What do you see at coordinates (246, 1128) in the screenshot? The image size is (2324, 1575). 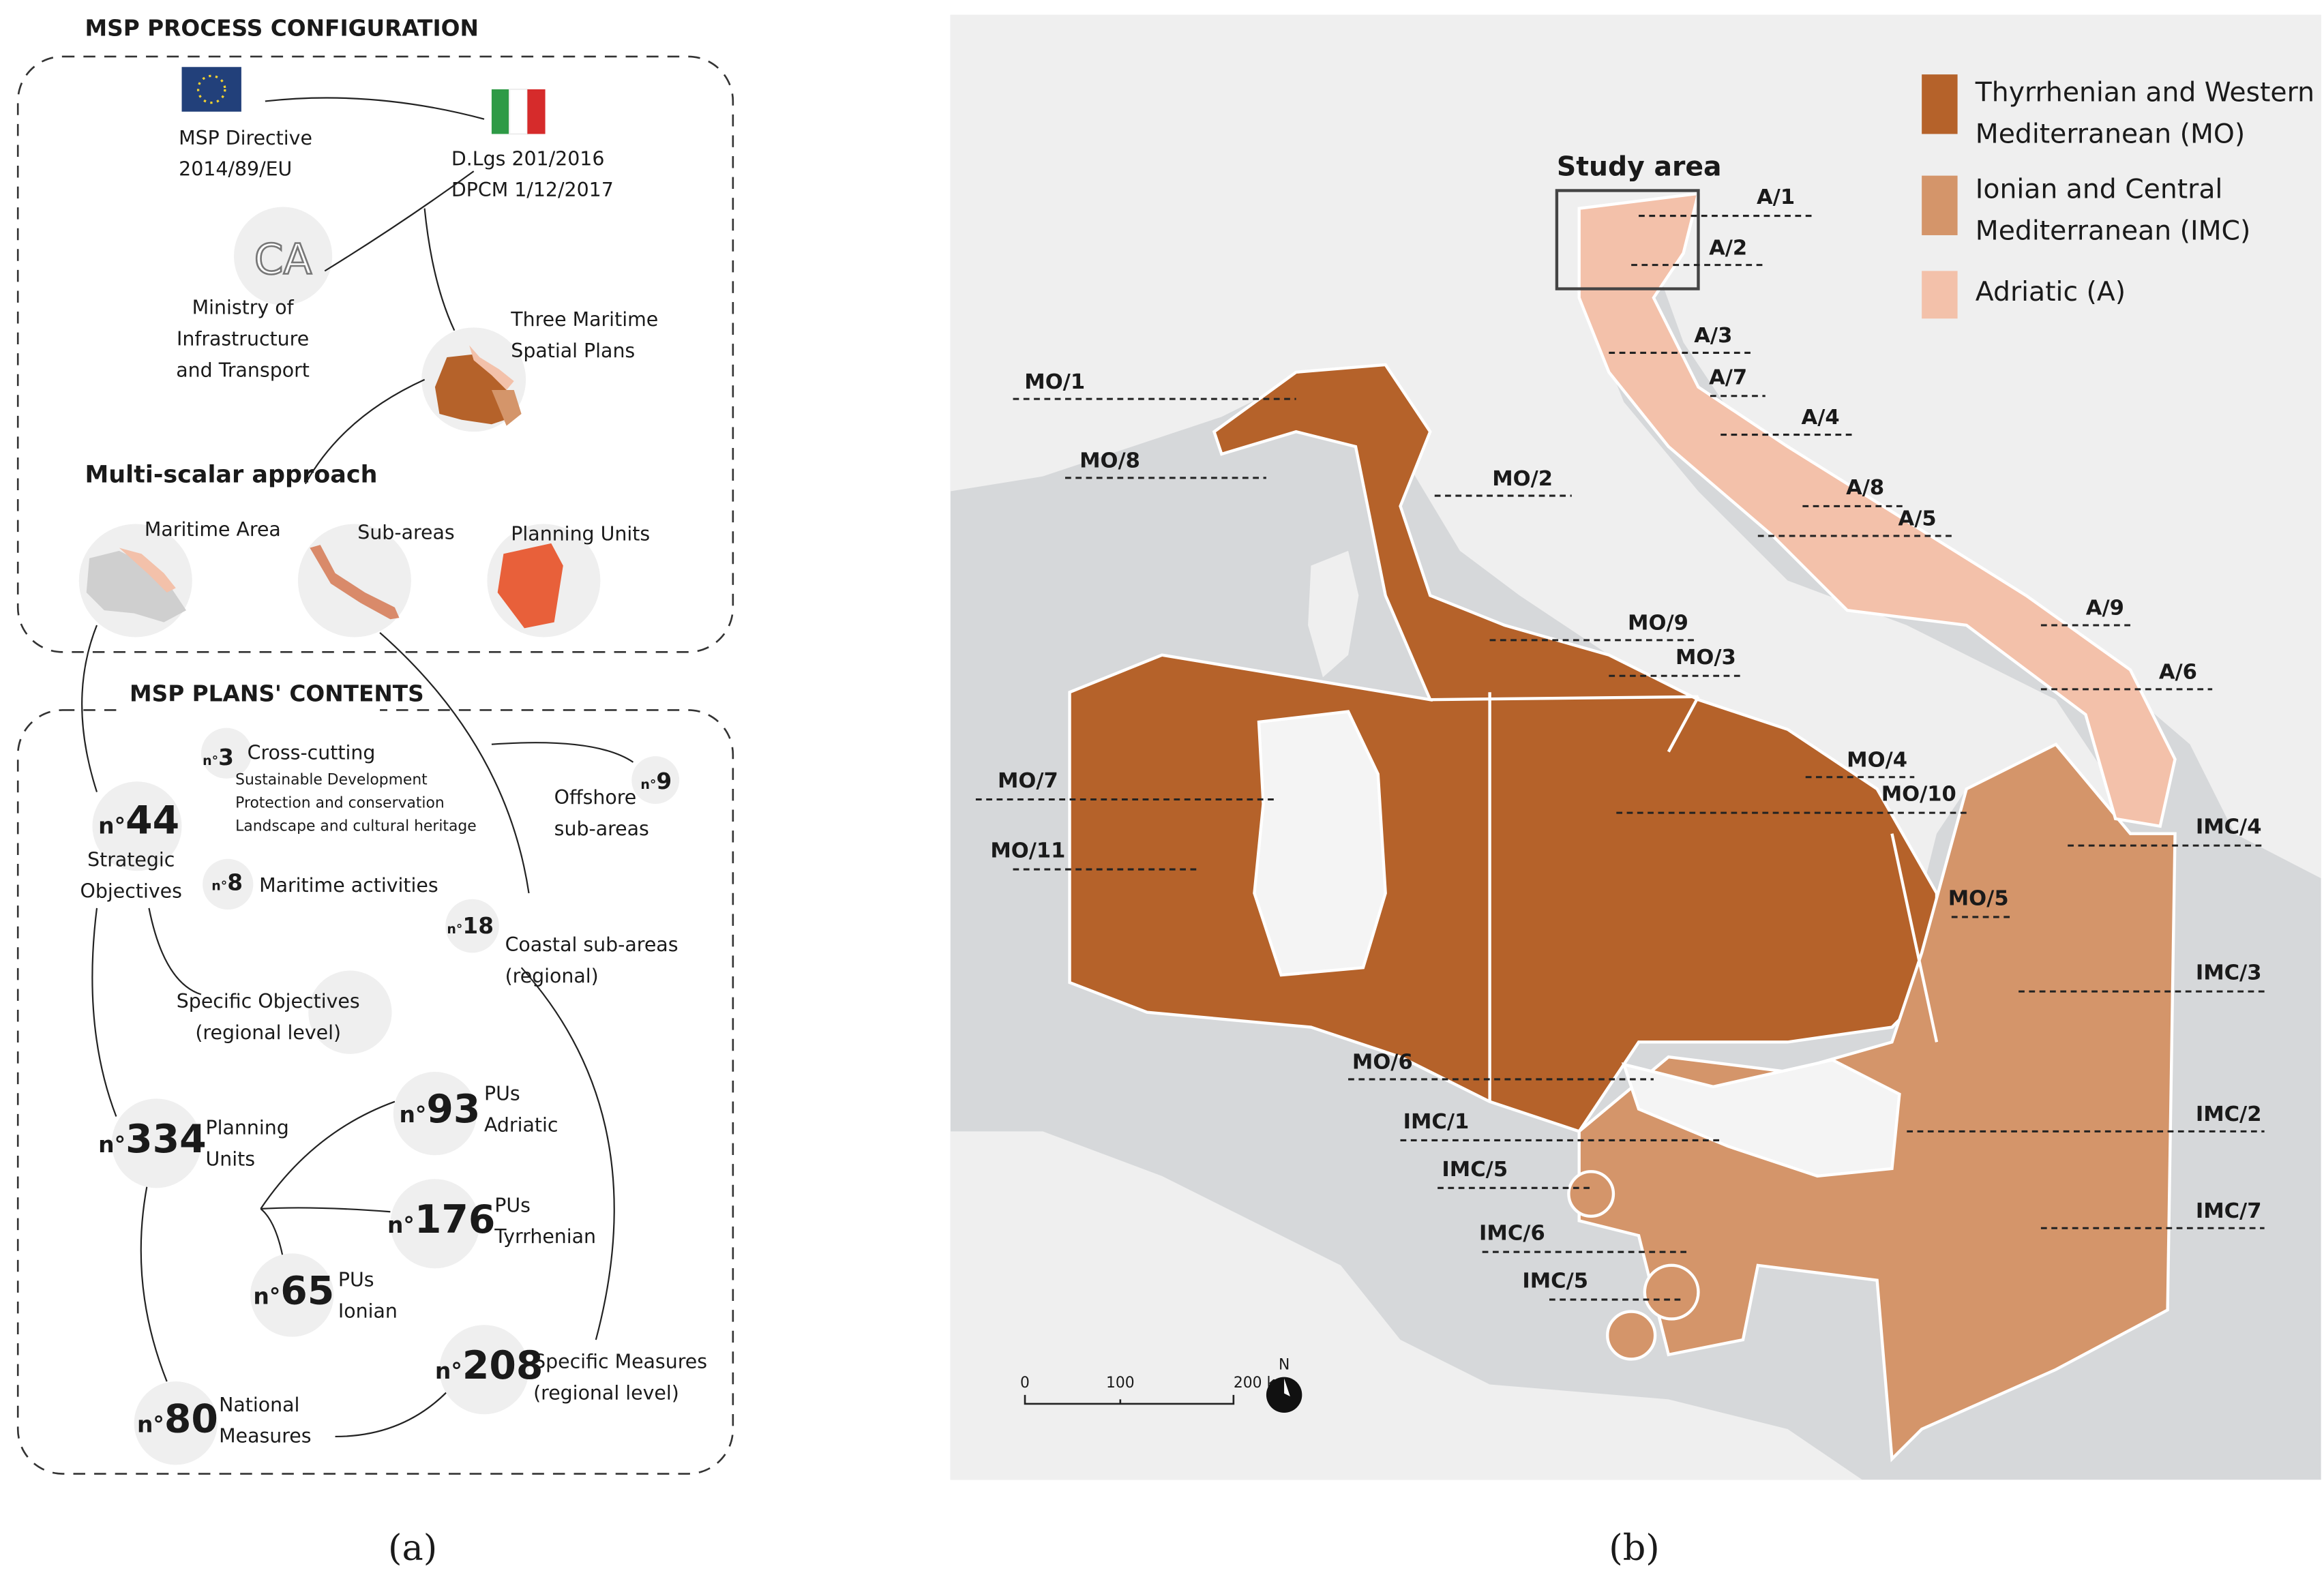 I see `label: Planning` at bounding box center [246, 1128].